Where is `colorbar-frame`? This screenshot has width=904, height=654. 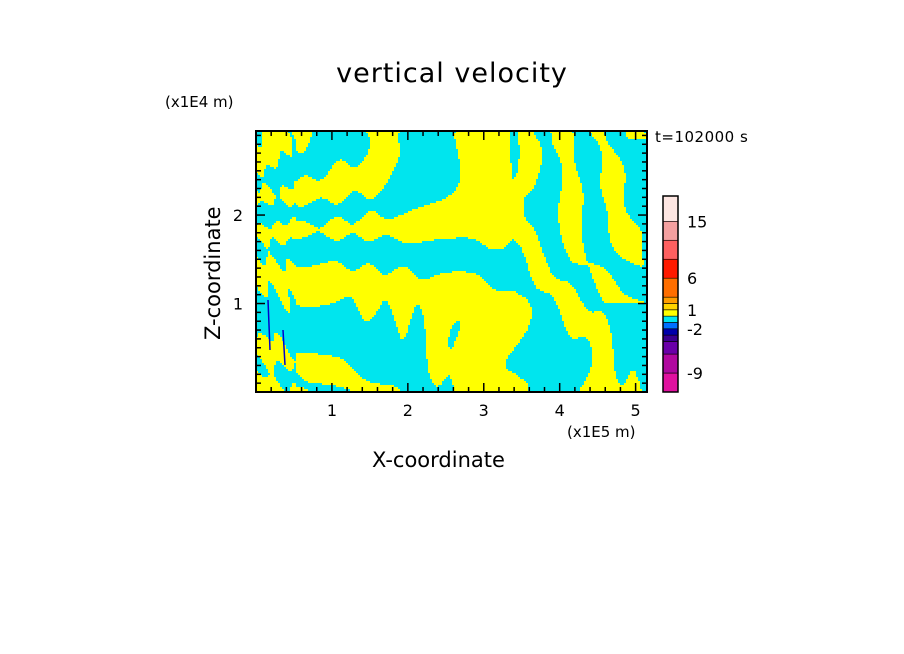
colorbar-frame is located at coordinates (670, 294).